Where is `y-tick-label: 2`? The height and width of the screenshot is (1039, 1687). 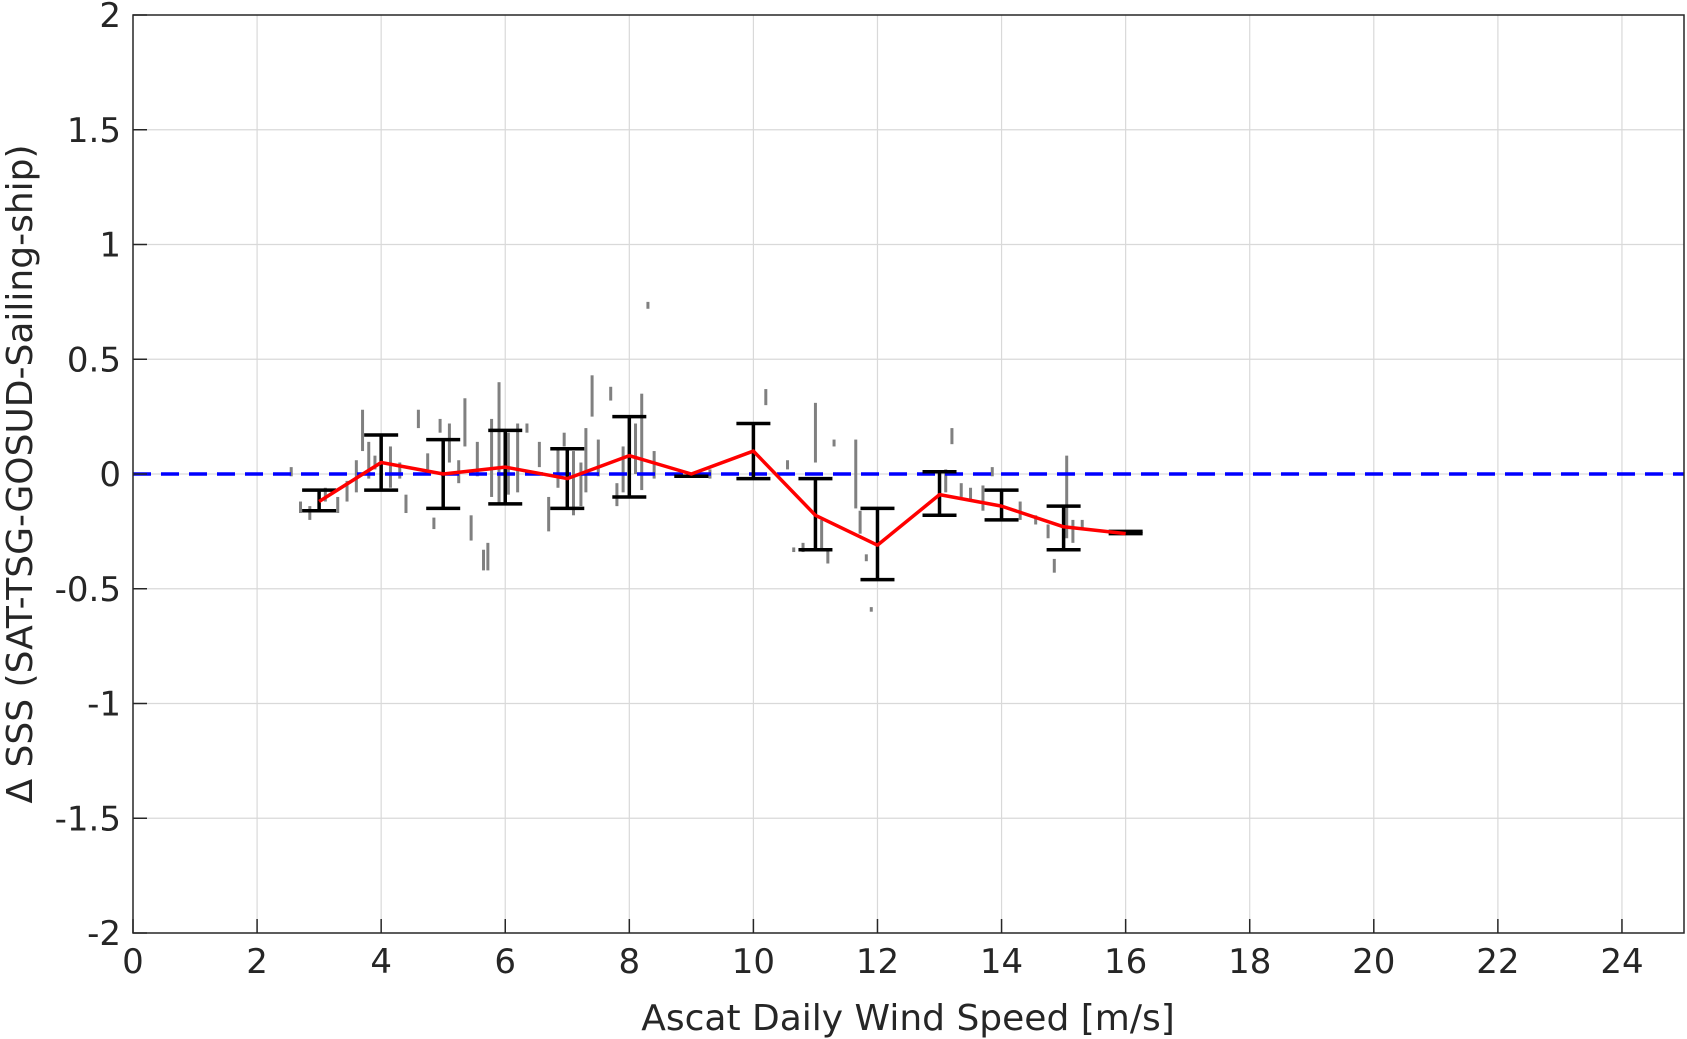
y-tick-label: 2 is located at coordinates (110, 18).